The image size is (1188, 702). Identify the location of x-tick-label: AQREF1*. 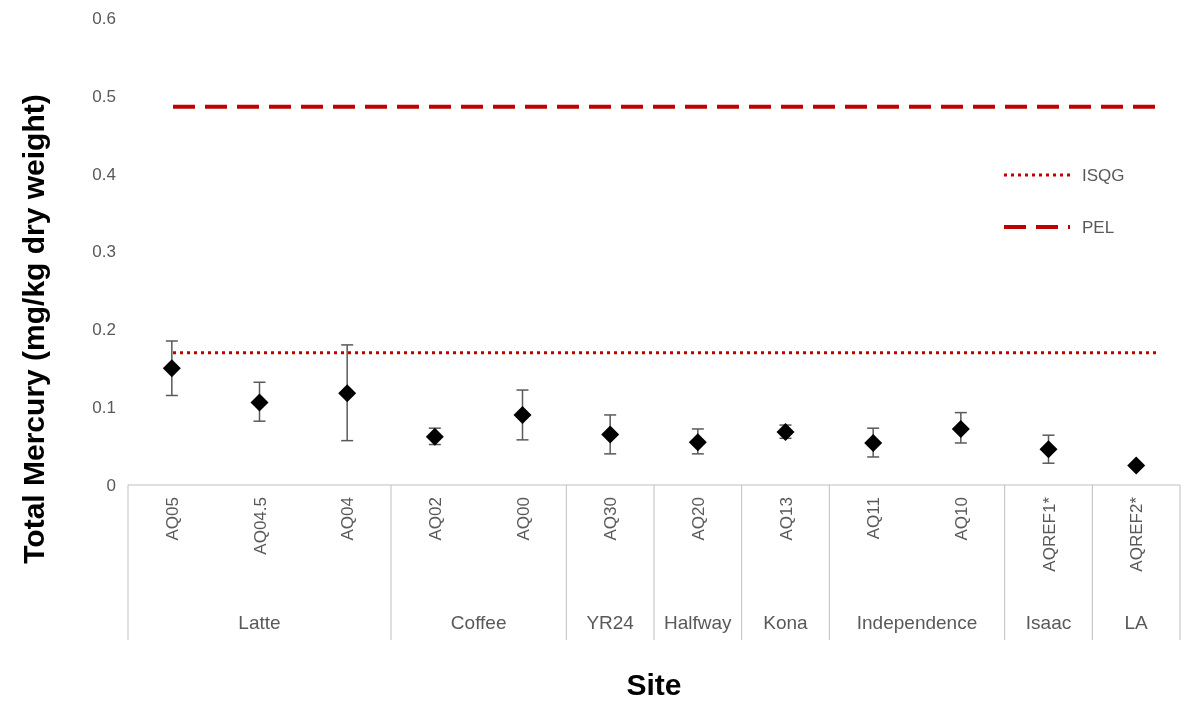
(1049, 534).